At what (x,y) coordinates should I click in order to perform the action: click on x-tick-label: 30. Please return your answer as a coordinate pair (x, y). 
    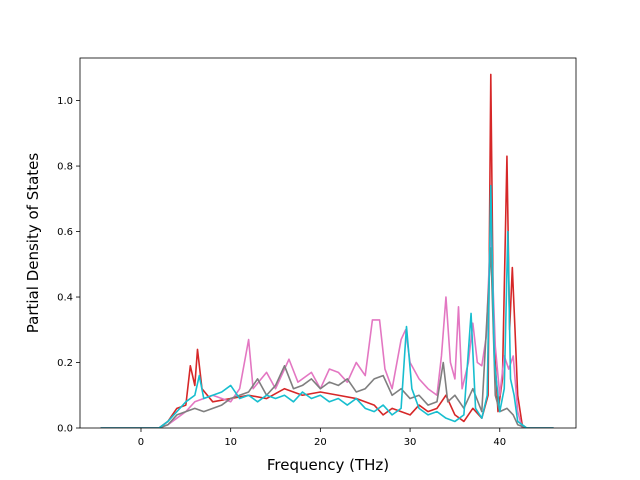
    Looking at the image, I should click on (410, 442).